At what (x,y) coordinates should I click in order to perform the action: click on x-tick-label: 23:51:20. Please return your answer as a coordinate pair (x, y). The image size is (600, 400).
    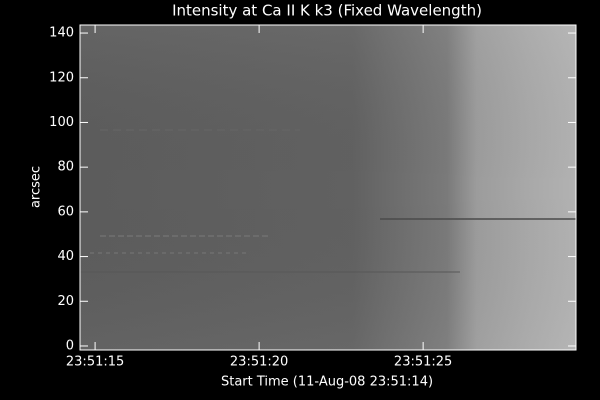
    Looking at the image, I should click on (259, 362).